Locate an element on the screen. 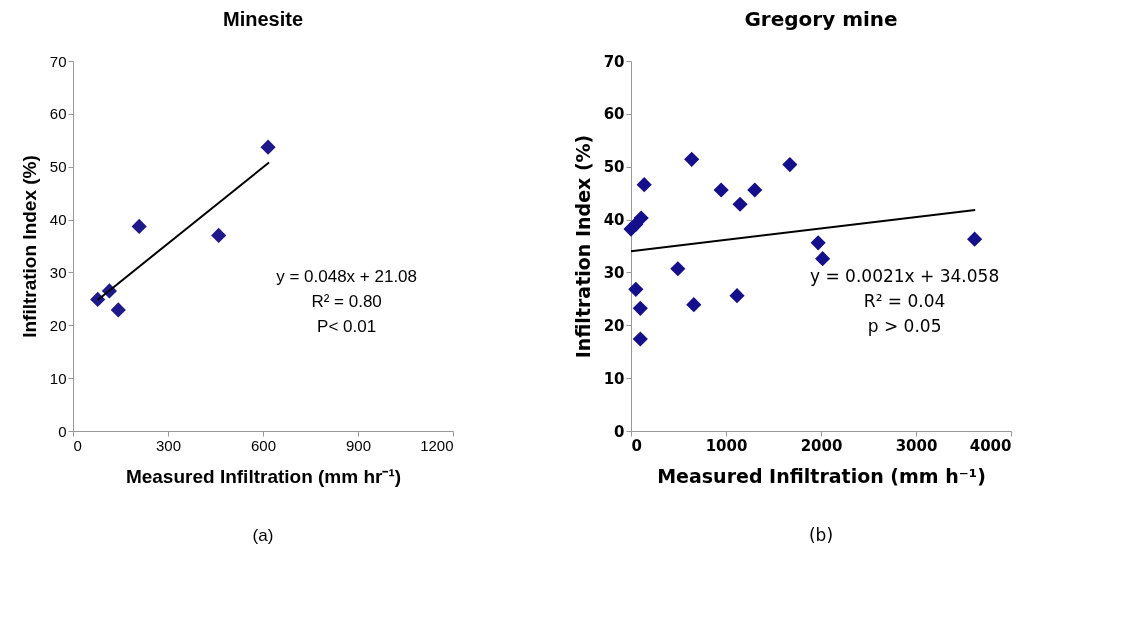  x-axis-title: Measured Infiltration (mm h⁻¹) is located at coordinates (821, 475).